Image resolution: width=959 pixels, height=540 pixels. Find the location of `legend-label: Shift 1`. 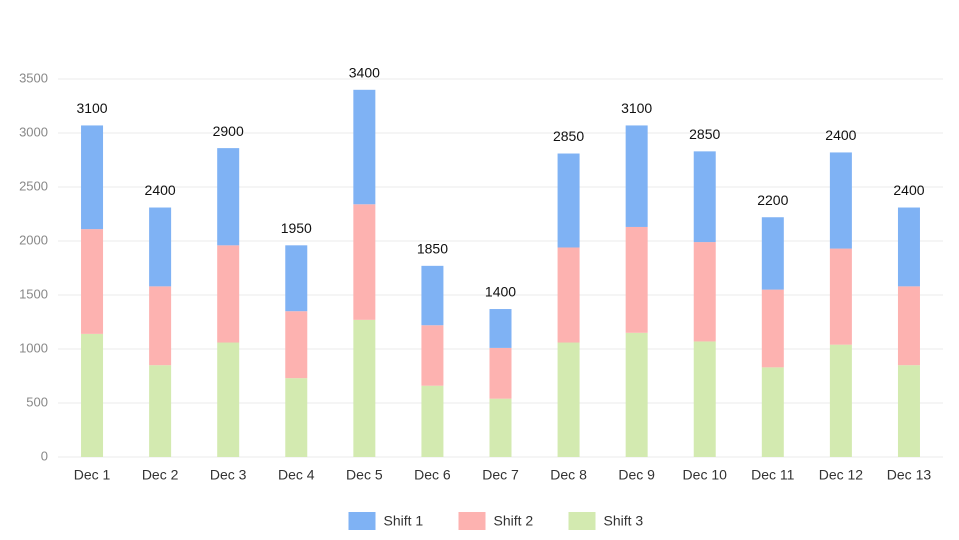

legend-label: Shift 1 is located at coordinates (404, 521).